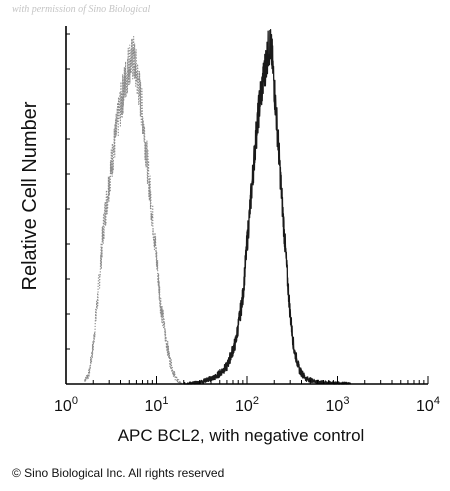 This screenshot has height=491, width=450. Describe the element at coordinates (241, 435) in the screenshot. I see `x-axis-label: APC BCL2, with negative control` at that location.